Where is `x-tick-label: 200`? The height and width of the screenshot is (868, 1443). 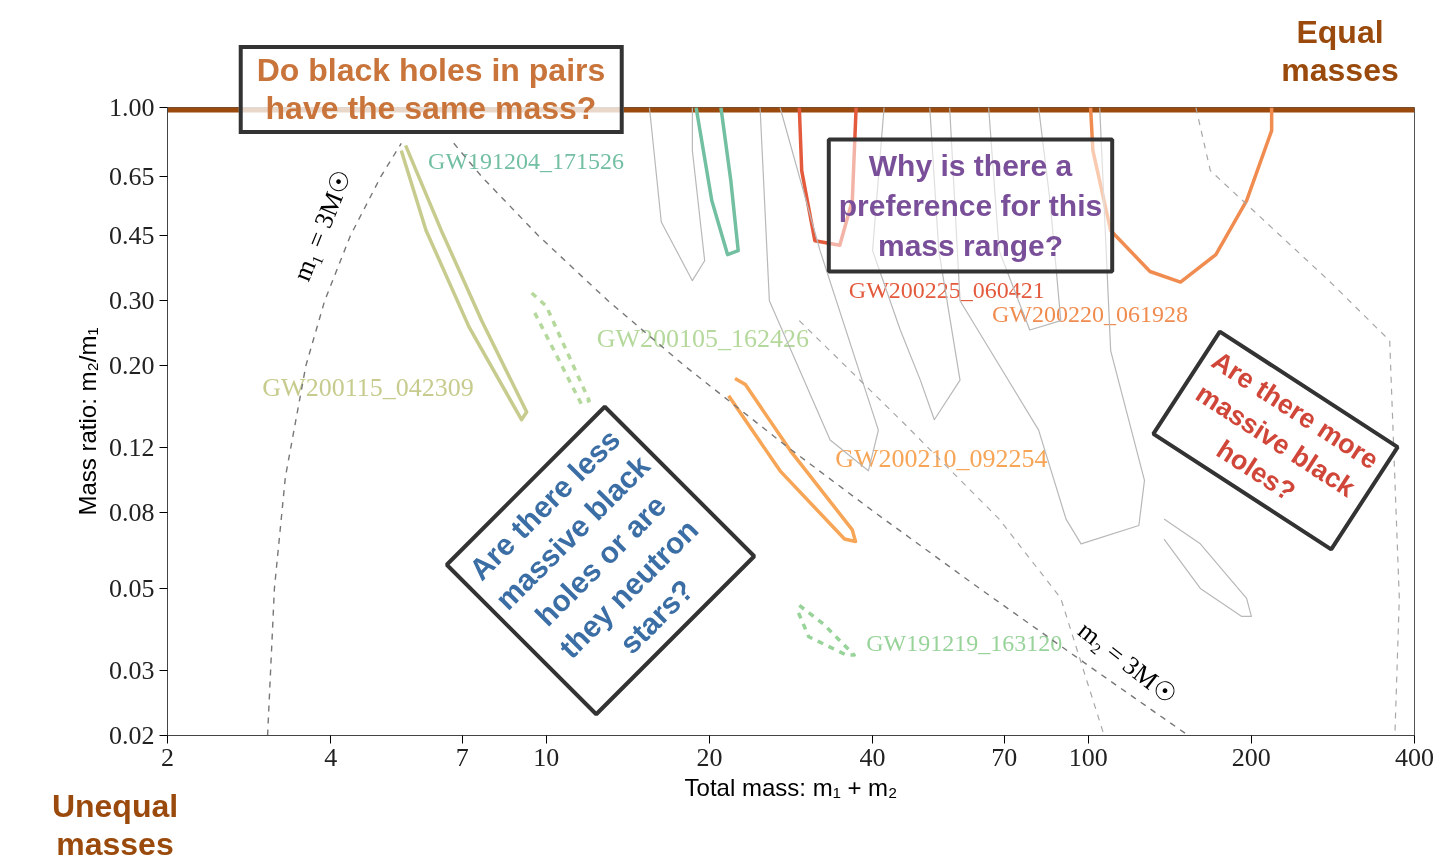 x-tick-label: 200 is located at coordinates (1251, 757).